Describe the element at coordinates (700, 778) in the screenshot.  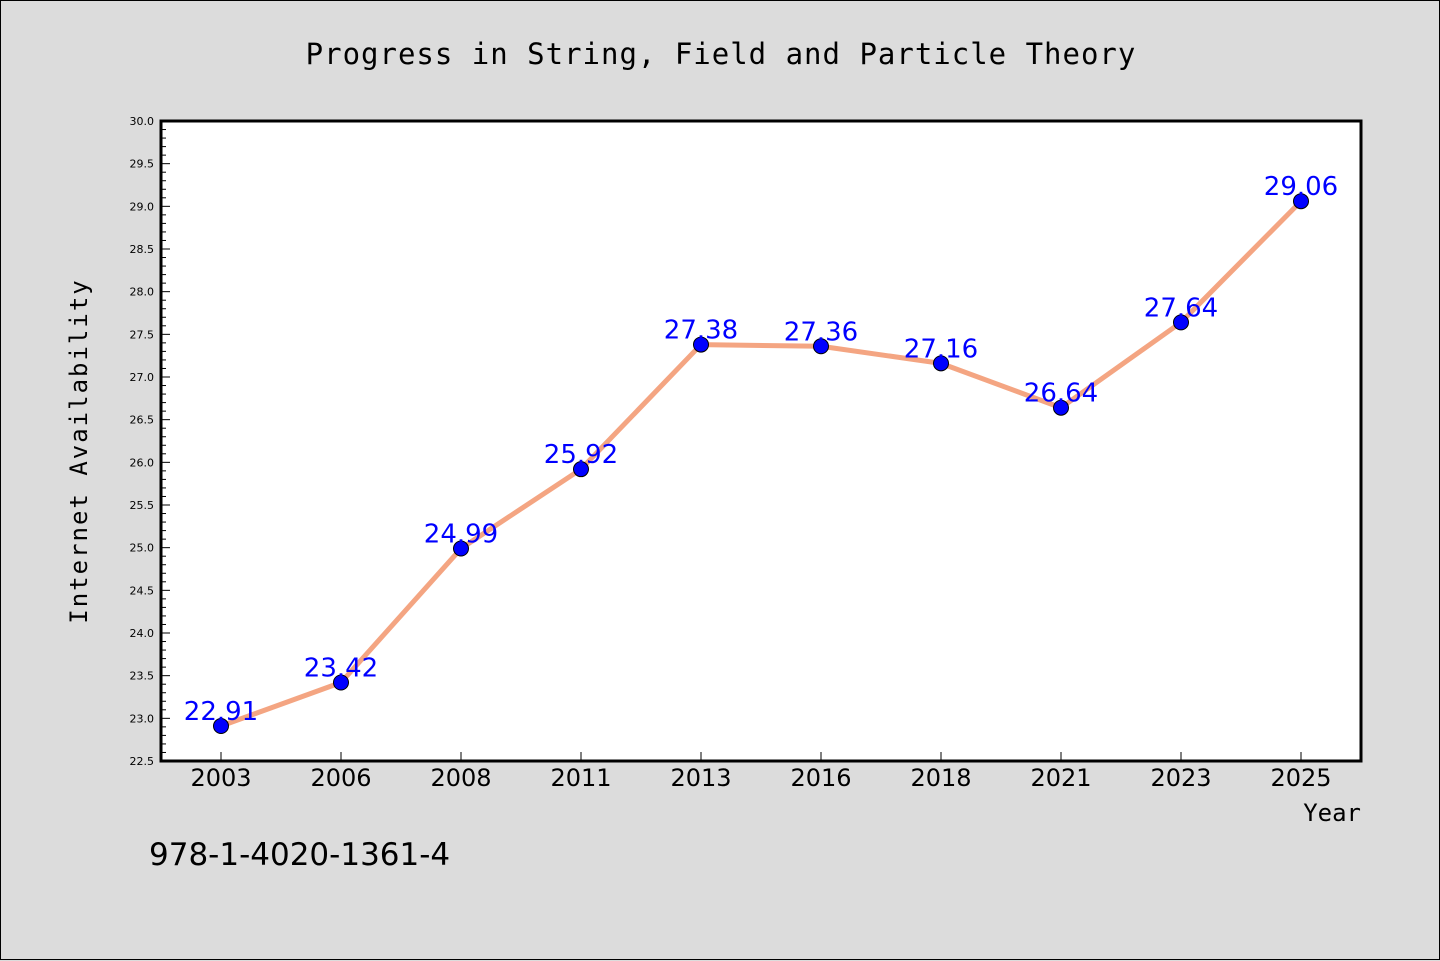
I see `x-tick-label: 2013` at that location.